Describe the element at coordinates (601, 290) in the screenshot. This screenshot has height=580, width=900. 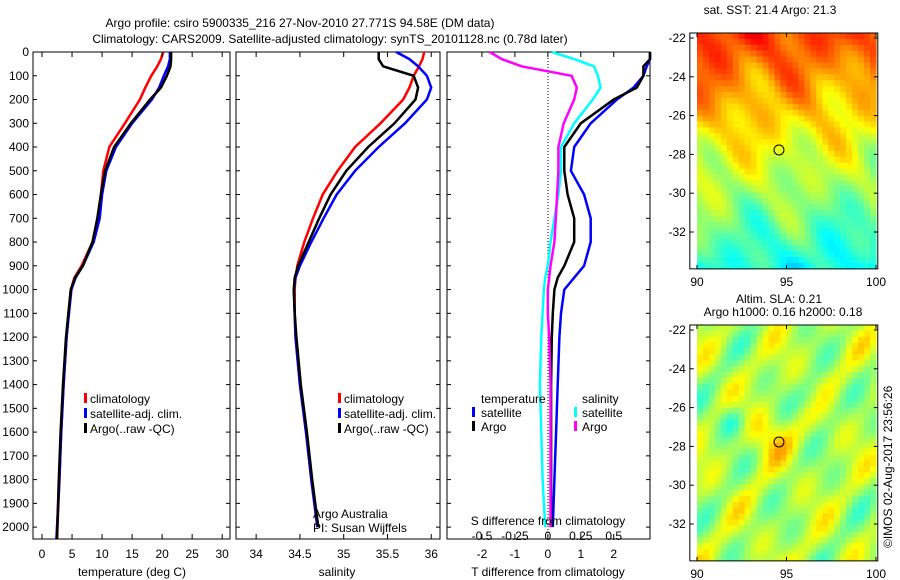
I see `series-line-t-satellite` at that location.